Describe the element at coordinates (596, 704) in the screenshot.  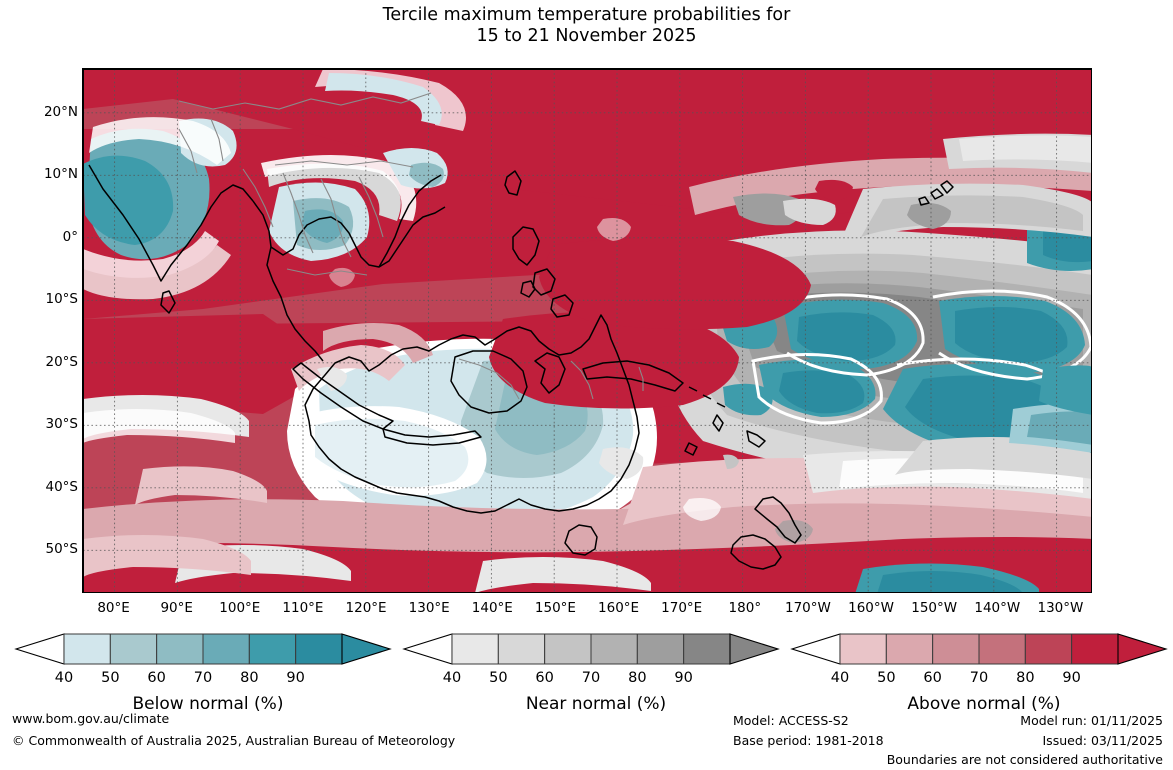
I see `colorbar-caption-near-normal: Near normal (%)` at that location.